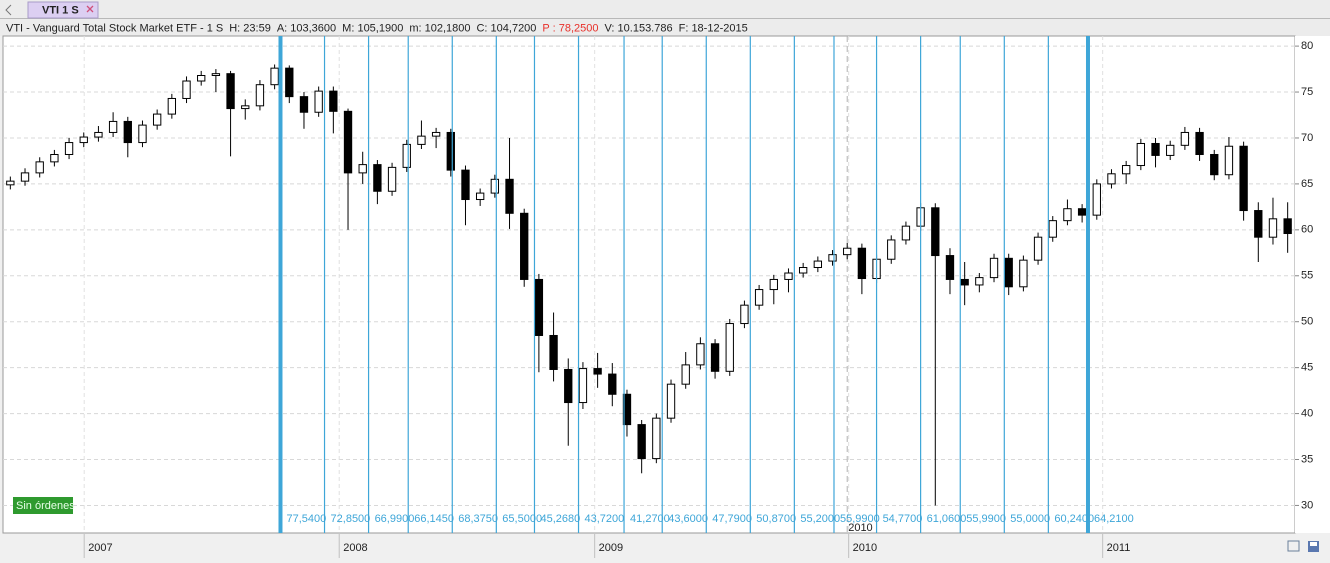 This screenshot has width=1330, height=563. I want to click on tab, so click(63, 10).